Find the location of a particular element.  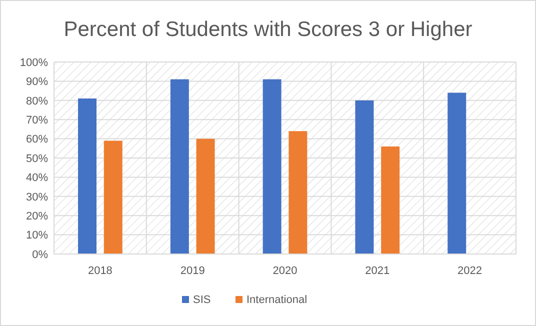

y-tick-label: 30% is located at coordinates (37, 197).